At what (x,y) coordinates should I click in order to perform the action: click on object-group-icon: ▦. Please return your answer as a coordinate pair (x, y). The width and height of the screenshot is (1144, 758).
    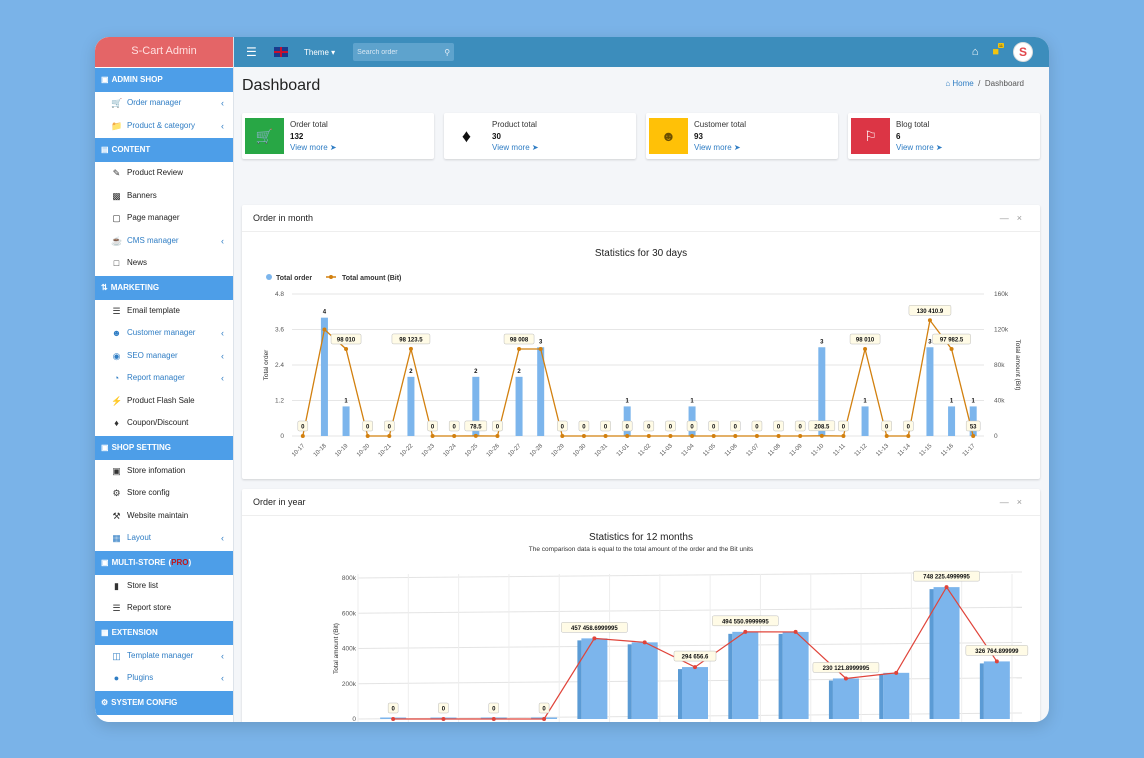
    Looking at the image, I should click on (116, 538).